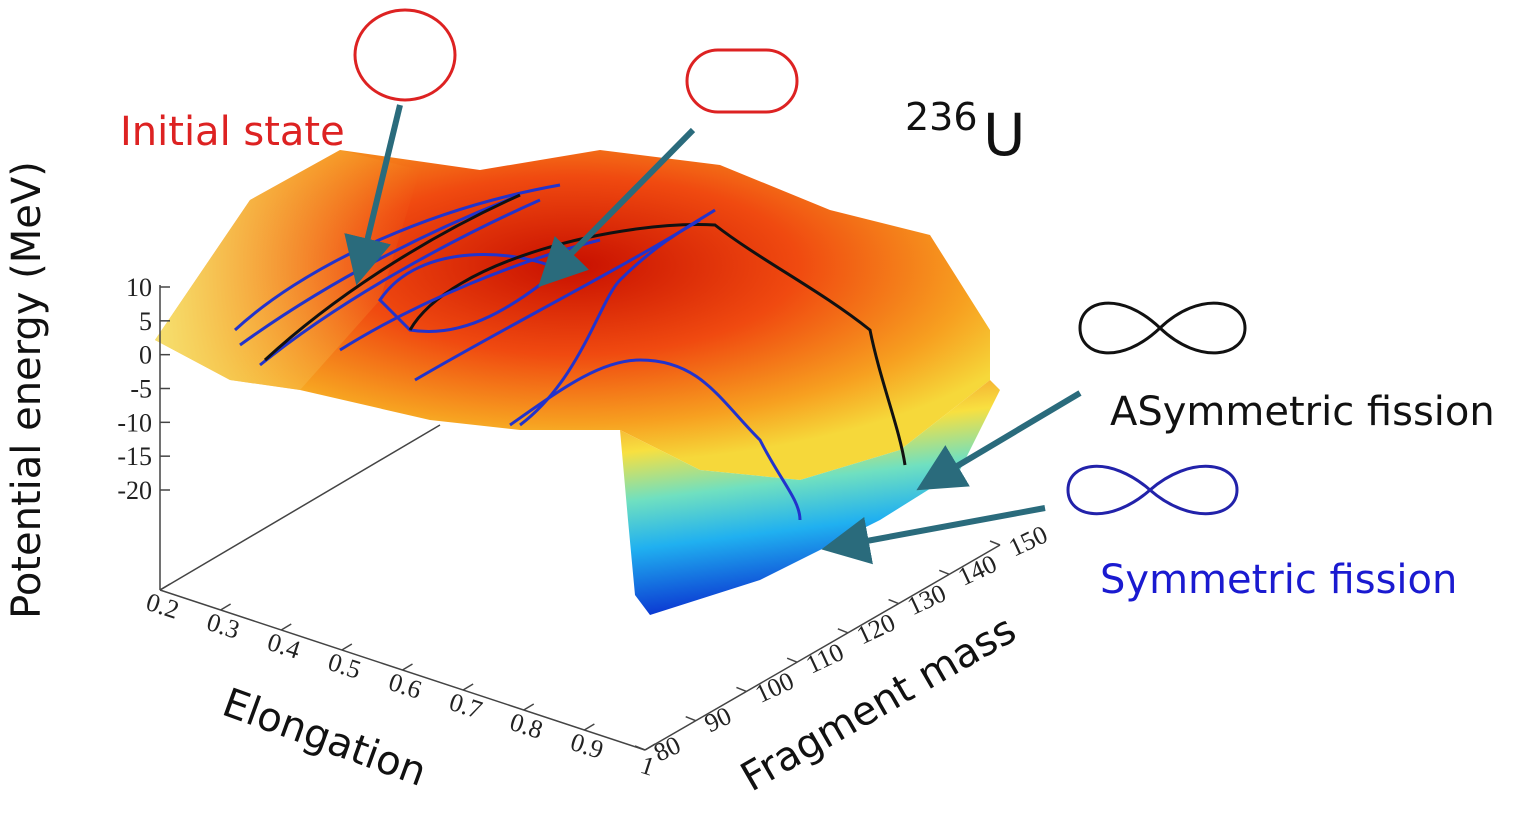 The width and height of the screenshot is (1532, 824). I want to click on z-tick-label: 0, so click(145, 355).